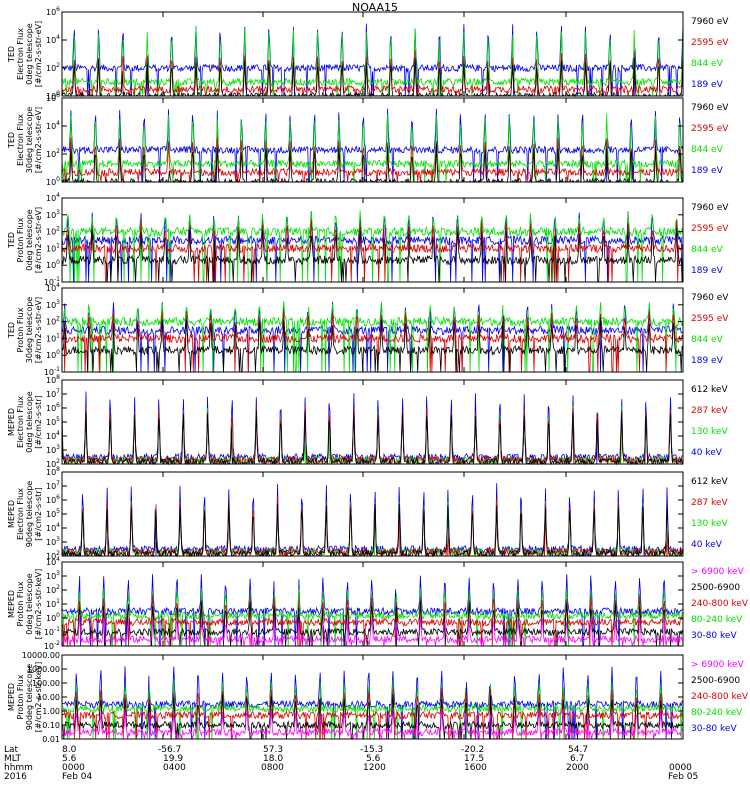  I want to click on xtick-mlt-0: 5.6, so click(69, 759).